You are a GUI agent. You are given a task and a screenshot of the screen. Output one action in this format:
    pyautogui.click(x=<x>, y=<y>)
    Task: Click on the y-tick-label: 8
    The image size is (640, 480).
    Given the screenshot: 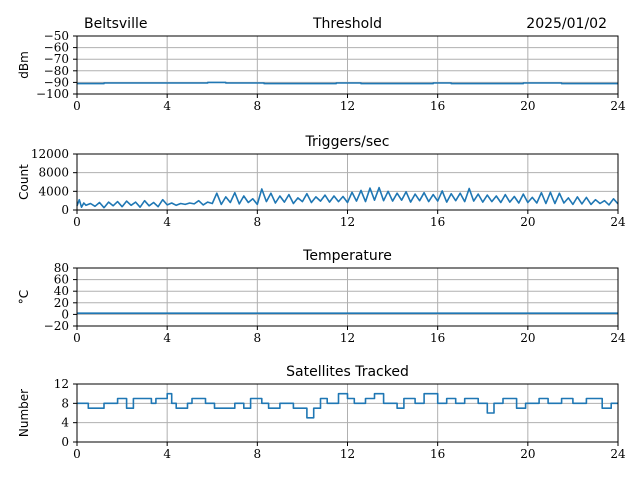 What is the action you would take?
    pyautogui.click(x=65, y=403)
    